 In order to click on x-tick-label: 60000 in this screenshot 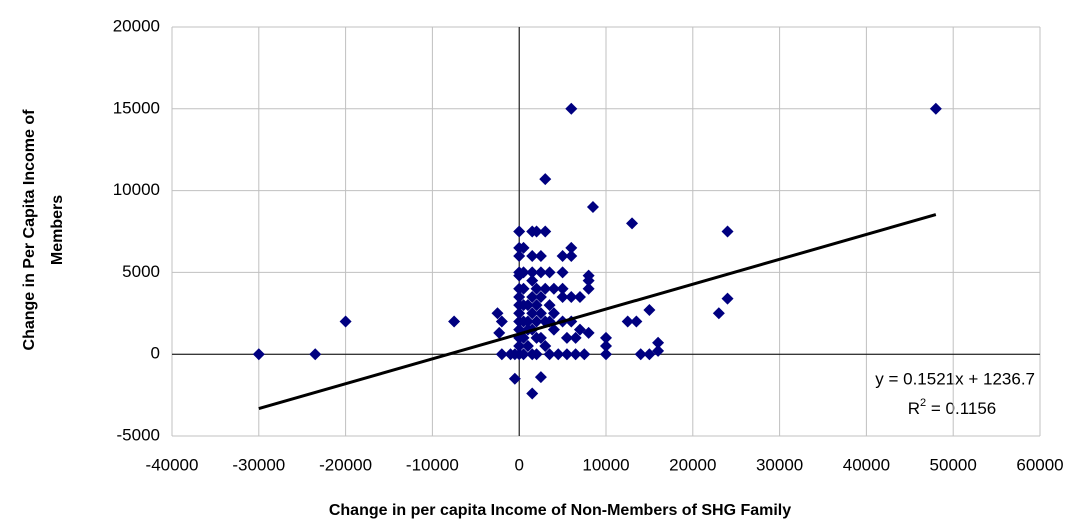, I will do `click(1039, 464)`.